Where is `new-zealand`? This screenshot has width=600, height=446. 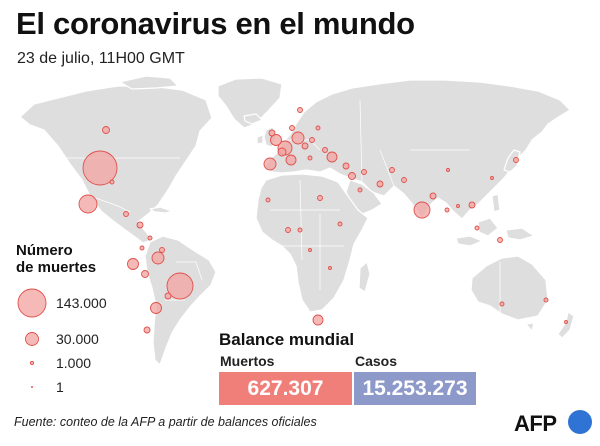 new-zealand is located at coordinates (566, 325).